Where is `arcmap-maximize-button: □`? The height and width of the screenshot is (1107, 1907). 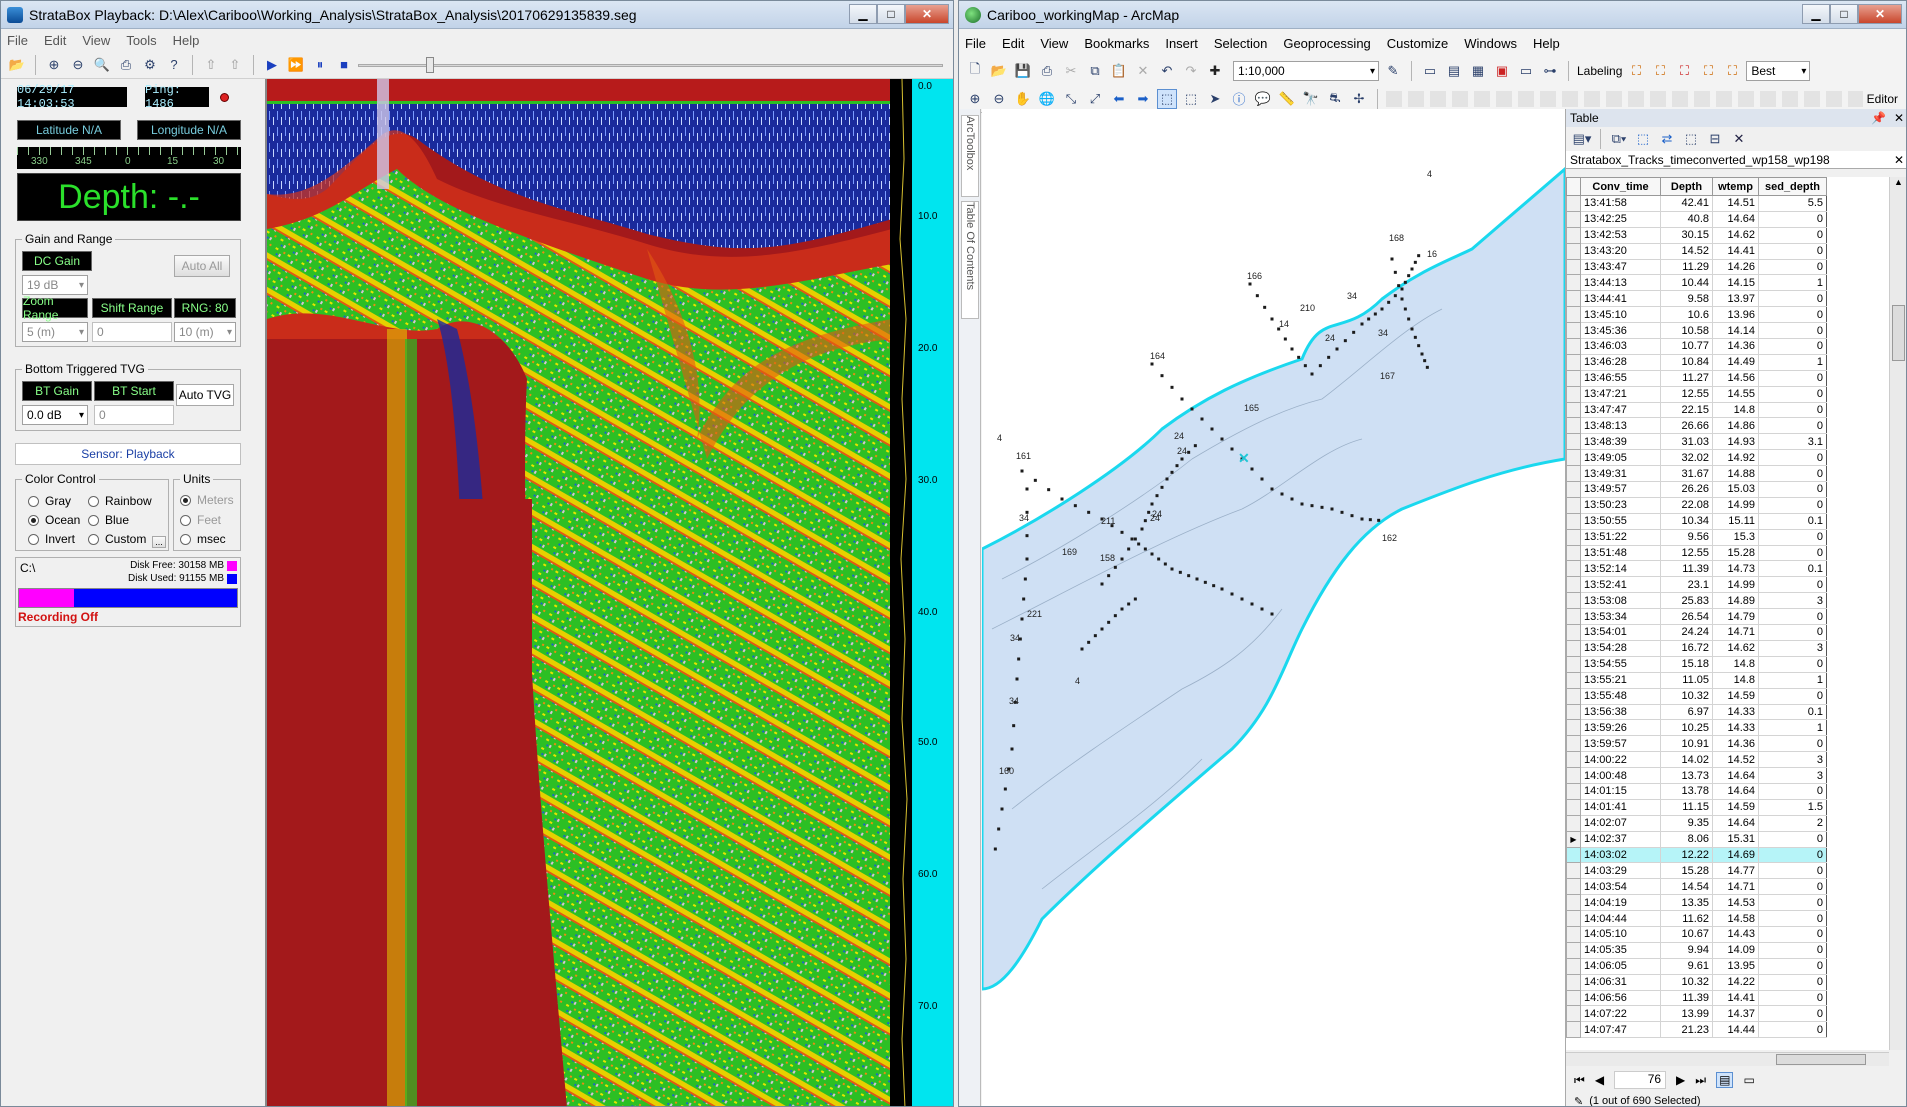
arcmap-maximize-button: □ is located at coordinates (1844, 13).